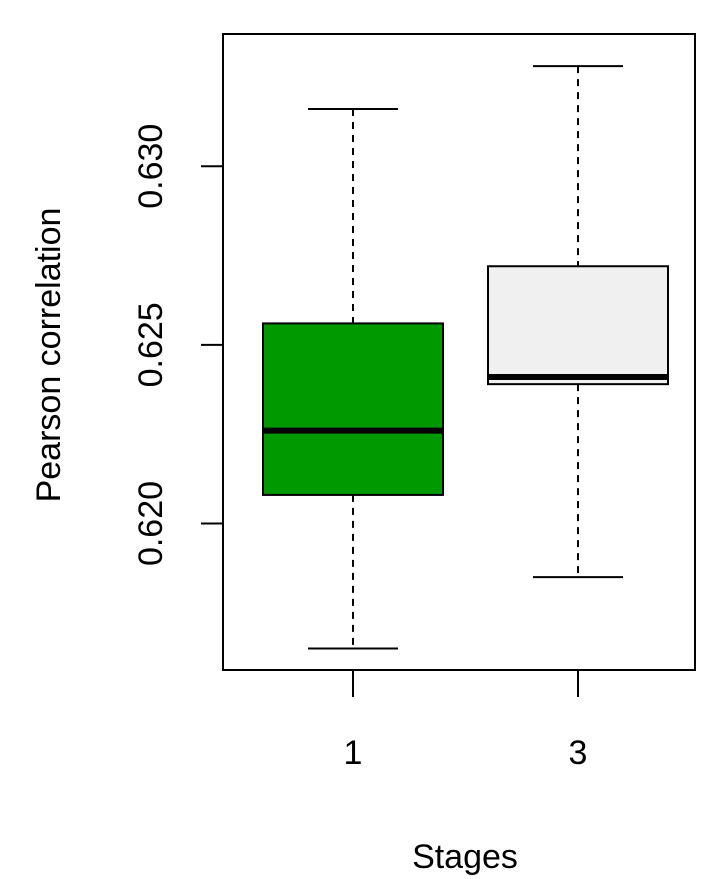 The image size is (708, 879). Describe the element at coordinates (578, 753) in the screenshot. I see `x-tick-label: 3` at that location.